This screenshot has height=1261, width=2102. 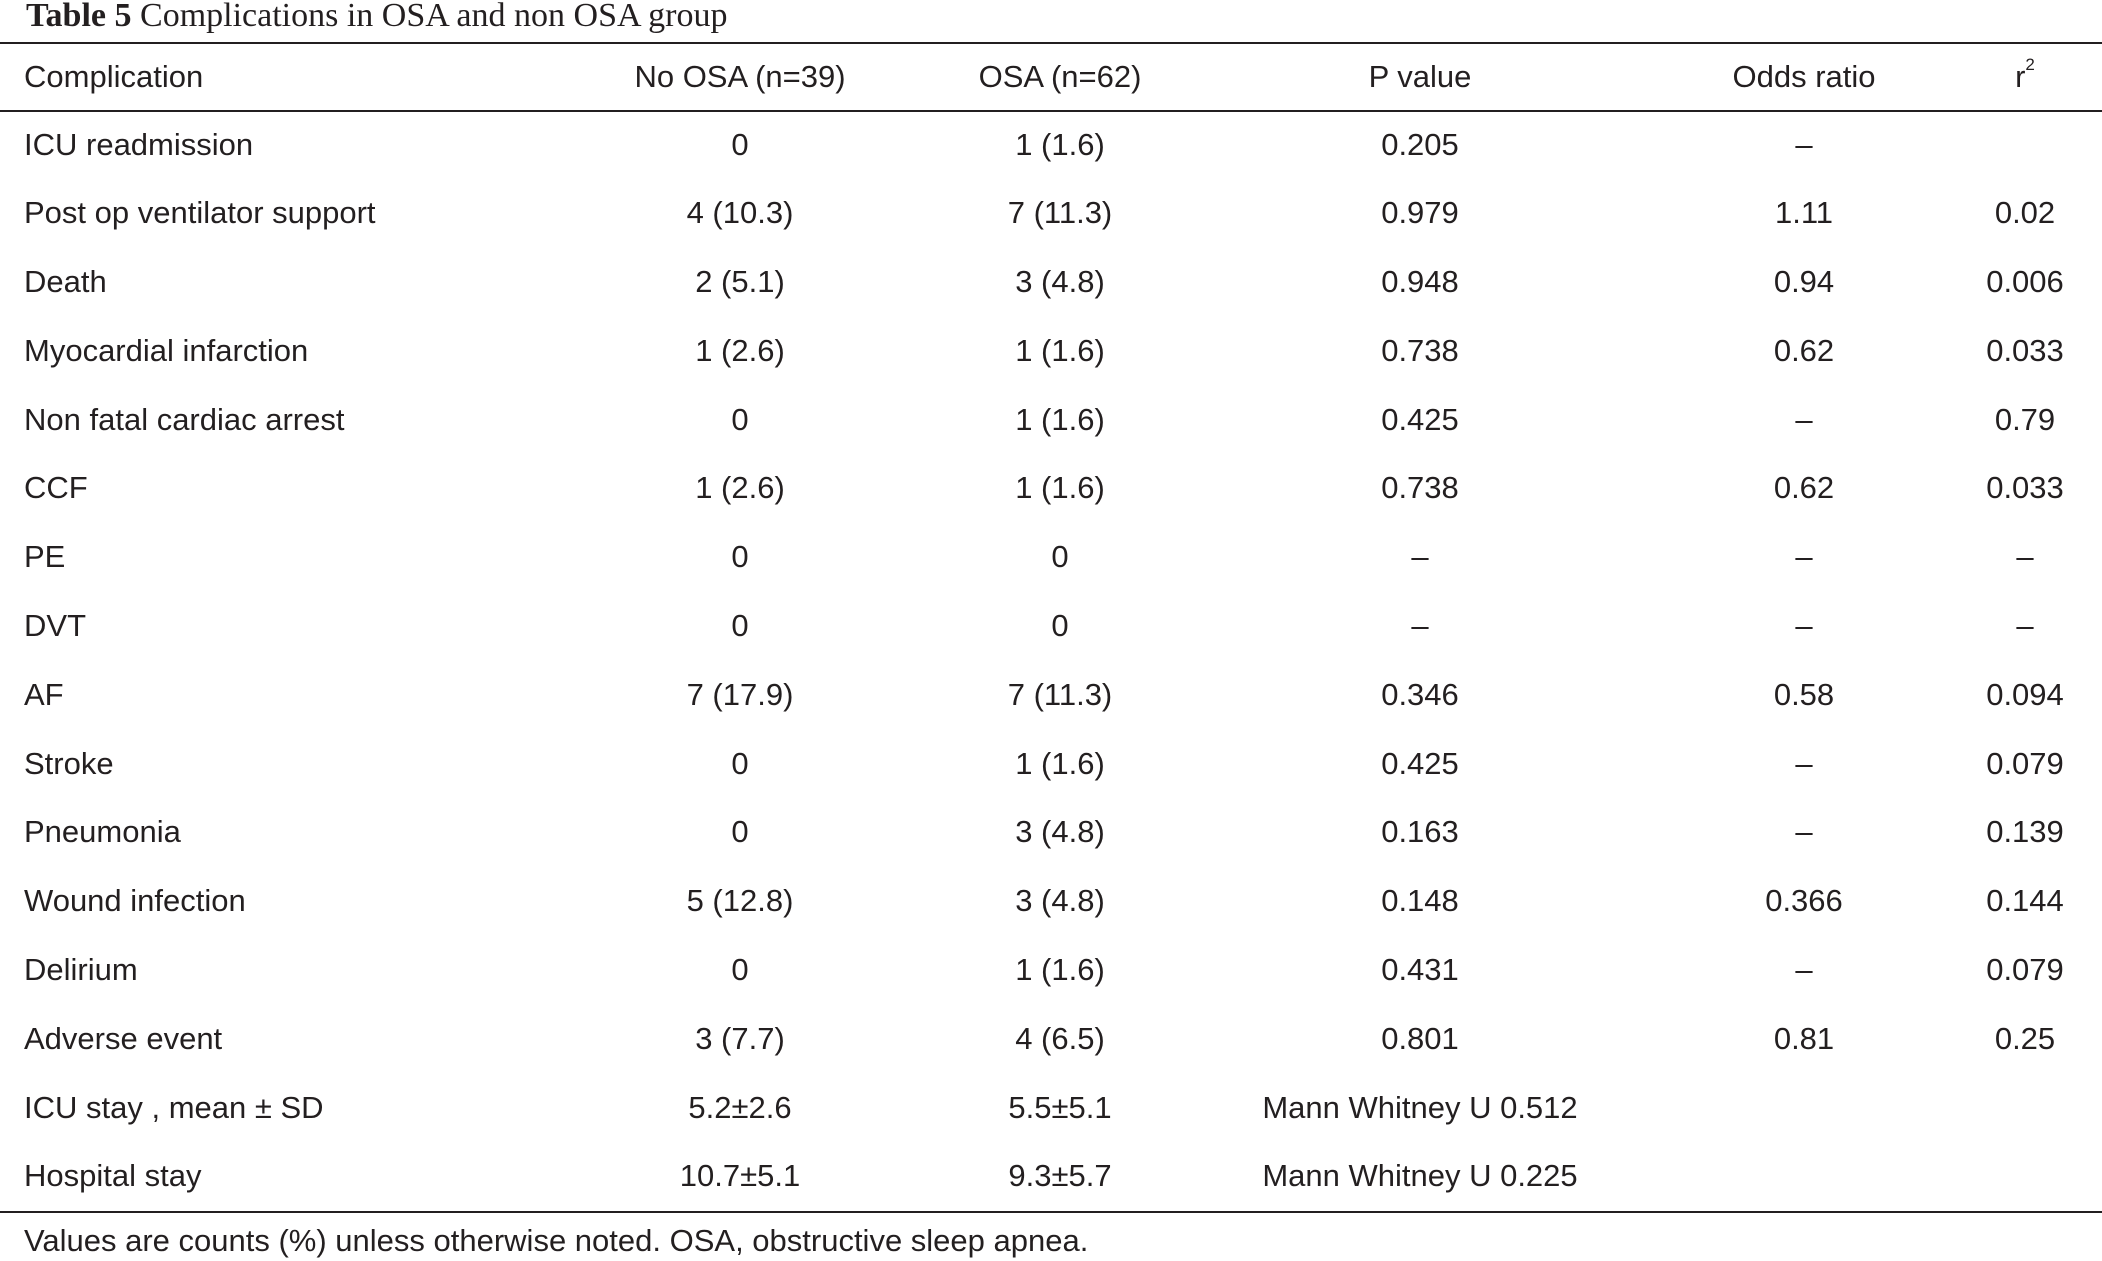 I want to click on complication-cell: AF, so click(x=44, y=694).